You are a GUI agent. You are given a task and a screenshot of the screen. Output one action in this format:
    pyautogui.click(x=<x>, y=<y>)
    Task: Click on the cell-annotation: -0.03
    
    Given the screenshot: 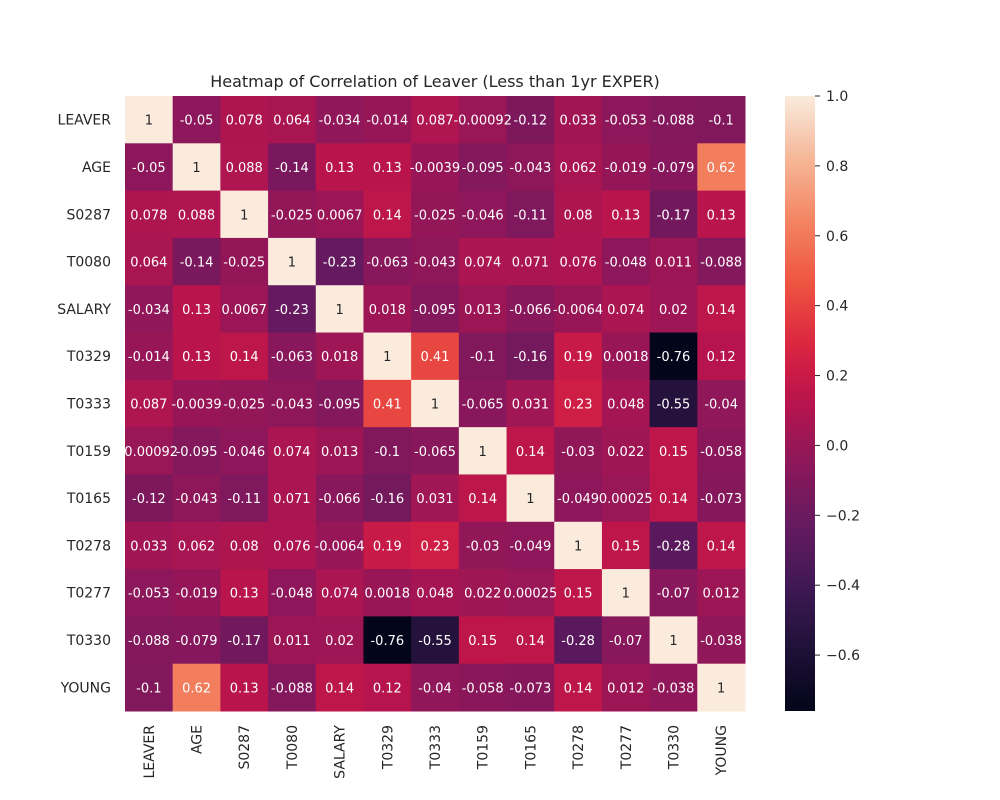 What is the action you would take?
    pyautogui.click(x=483, y=546)
    